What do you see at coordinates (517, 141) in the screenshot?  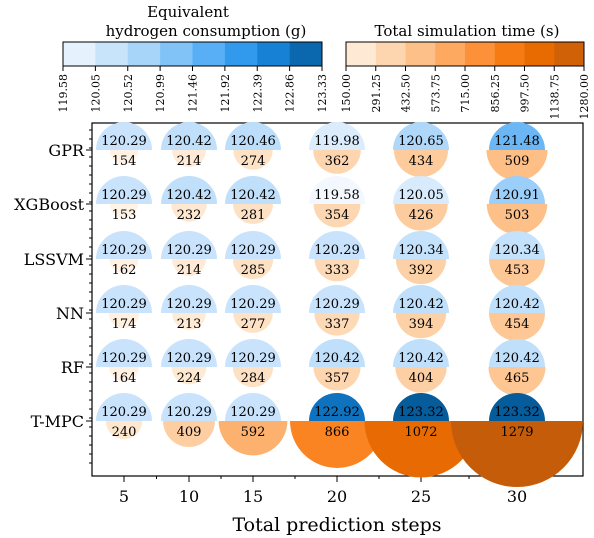 I see `hydrogen-value-label: 121.48` at bounding box center [517, 141].